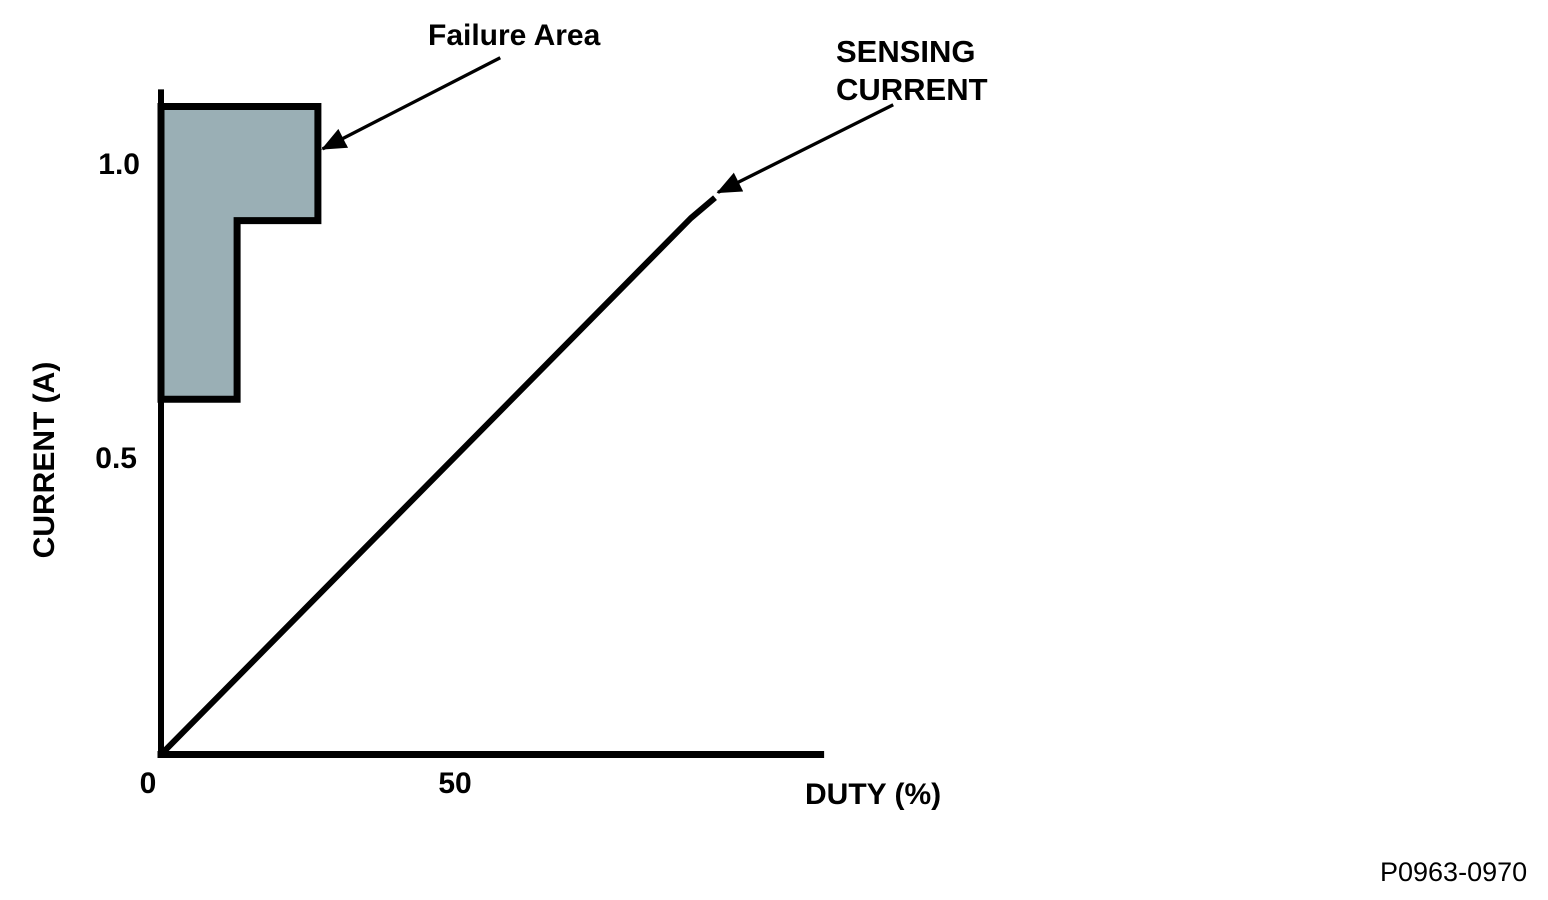 Image resolution: width=1548 pixels, height=900 pixels. What do you see at coordinates (455, 783) in the screenshot?
I see `x-tick-label-50: 50` at bounding box center [455, 783].